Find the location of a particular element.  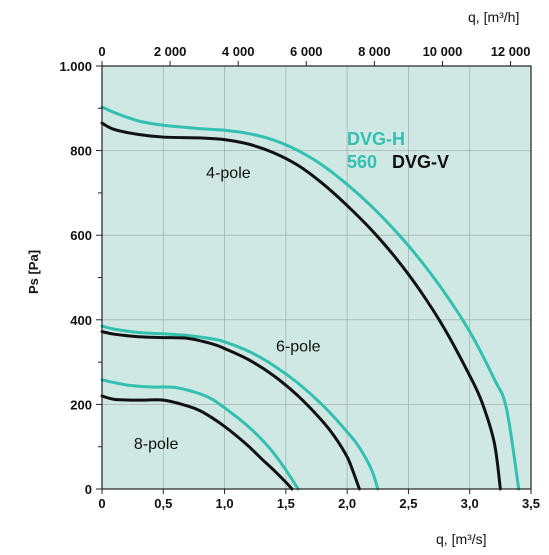

y-tick-label: 800 is located at coordinates (81, 151).